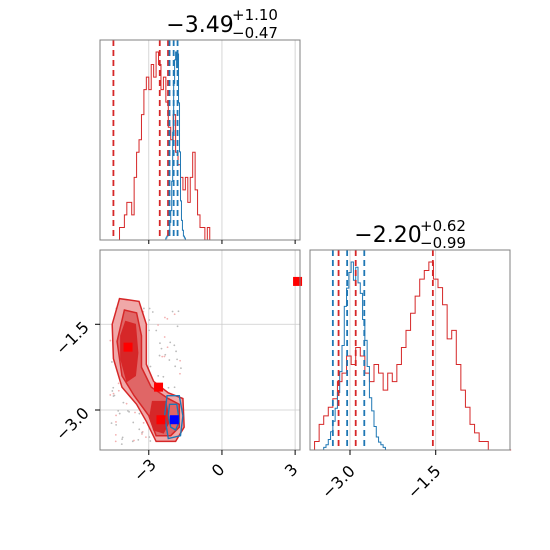 The width and height of the screenshot is (550, 550). I want to click on panel-marginal-p1, so click(200, 140).